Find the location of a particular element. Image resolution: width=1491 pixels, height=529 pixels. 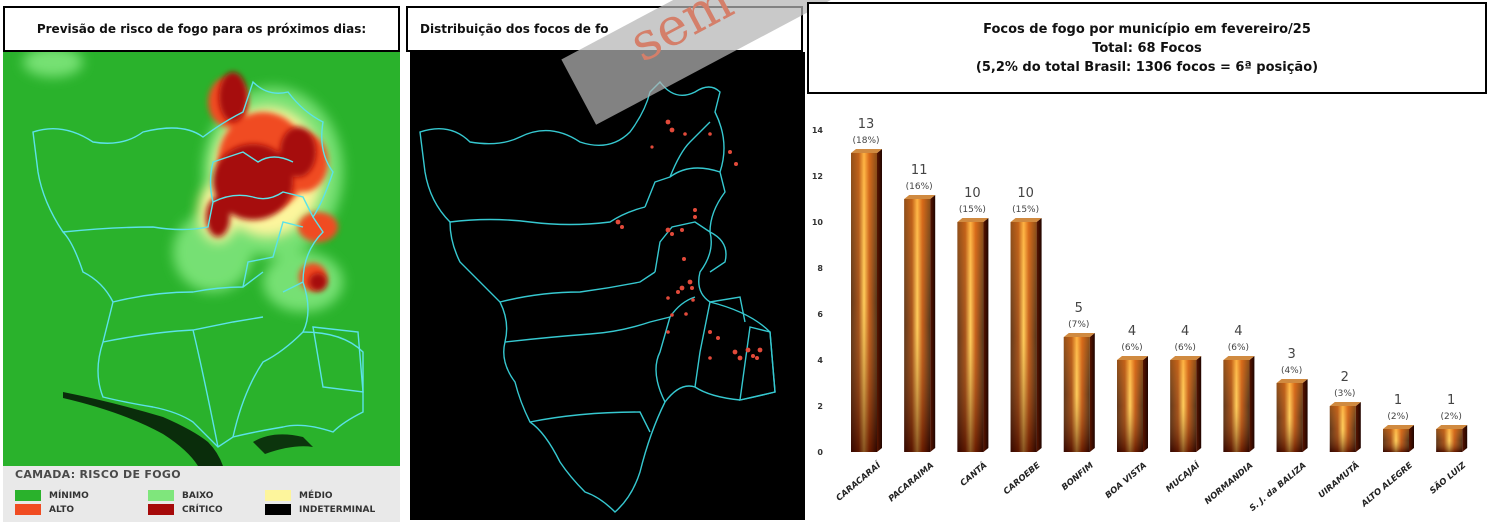

bar-percent-label: (18%) is located at coordinates (865, 141).